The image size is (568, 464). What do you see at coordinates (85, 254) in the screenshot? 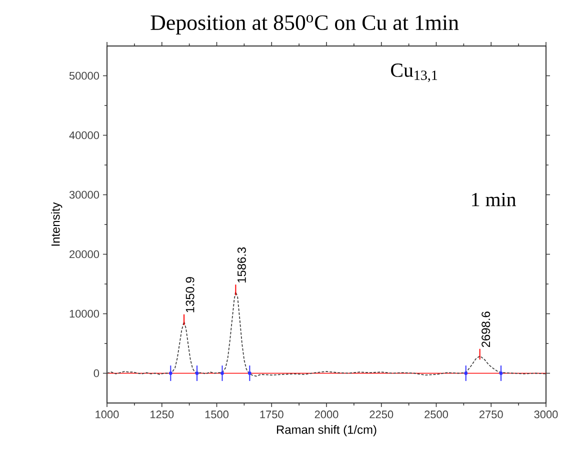
I see `y-tick-label: 20000` at bounding box center [85, 254].